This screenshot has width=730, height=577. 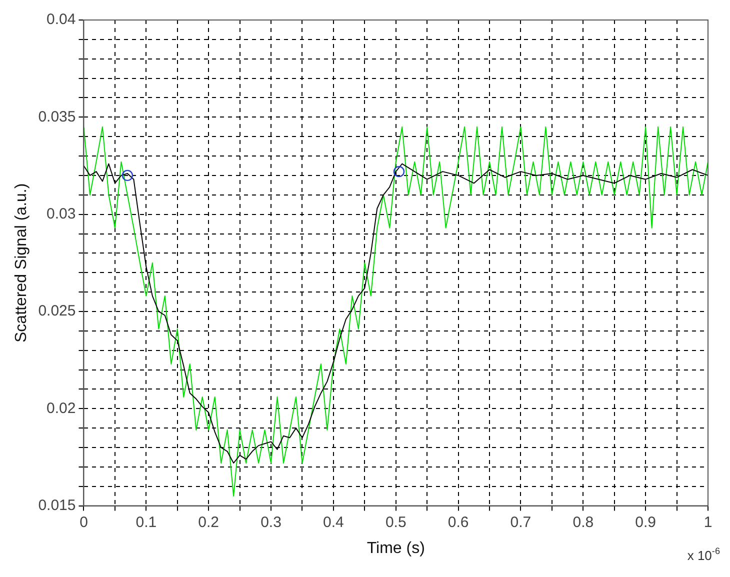 I want to click on x-tick-label: 0.7, so click(x=521, y=522).